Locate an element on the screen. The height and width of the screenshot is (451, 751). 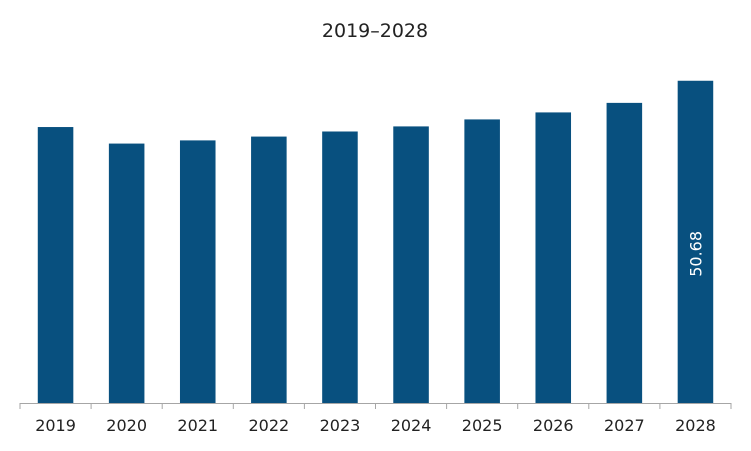
bar-2020 is located at coordinates (126, 273).